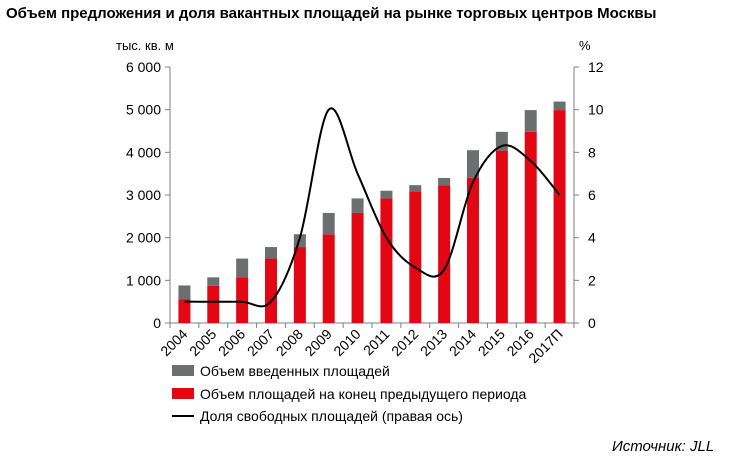 This screenshot has height=463, width=746. Describe the element at coordinates (157, 323) in the screenshot. I see `left-tick-label: 0` at that location.